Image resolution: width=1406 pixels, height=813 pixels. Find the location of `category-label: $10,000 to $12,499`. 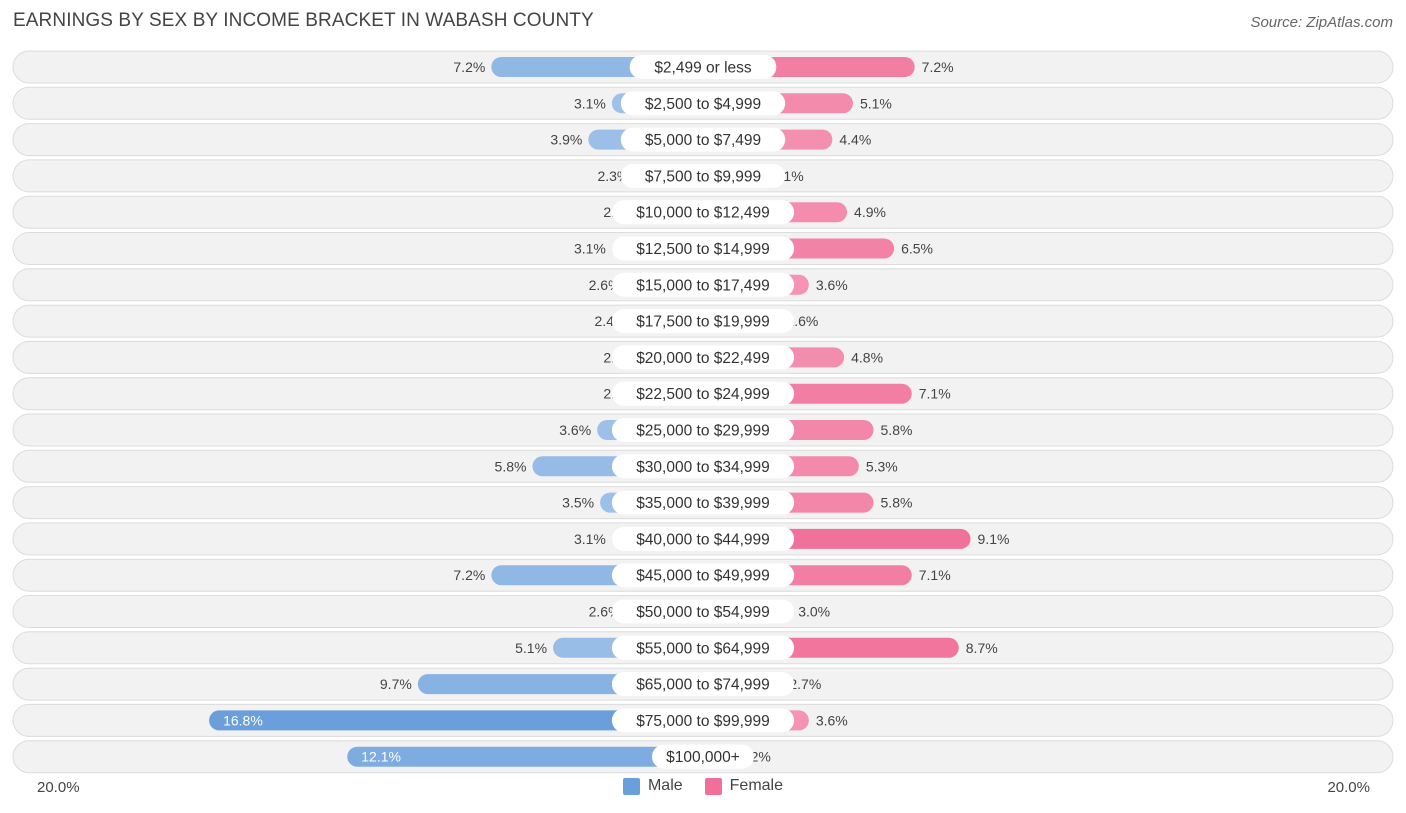

category-label: $10,000 to $12,499 is located at coordinates (703, 213).